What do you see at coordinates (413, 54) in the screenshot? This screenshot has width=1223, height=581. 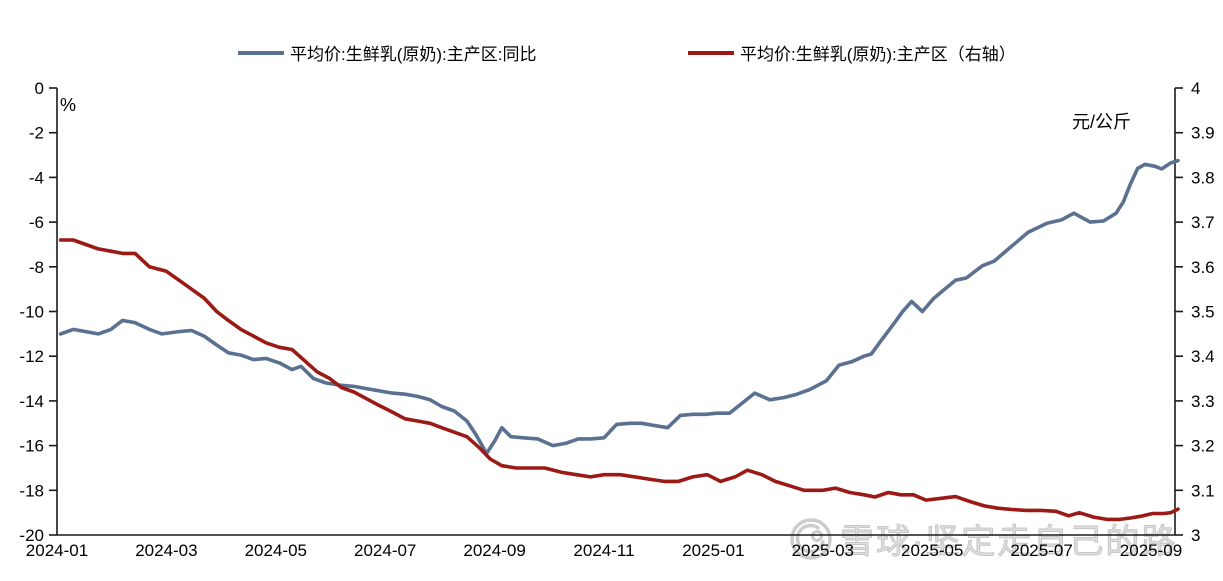 I see `legend-label: 平均价:生鲜乳(原奶):主产区:同比` at bounding box center [413, 54].